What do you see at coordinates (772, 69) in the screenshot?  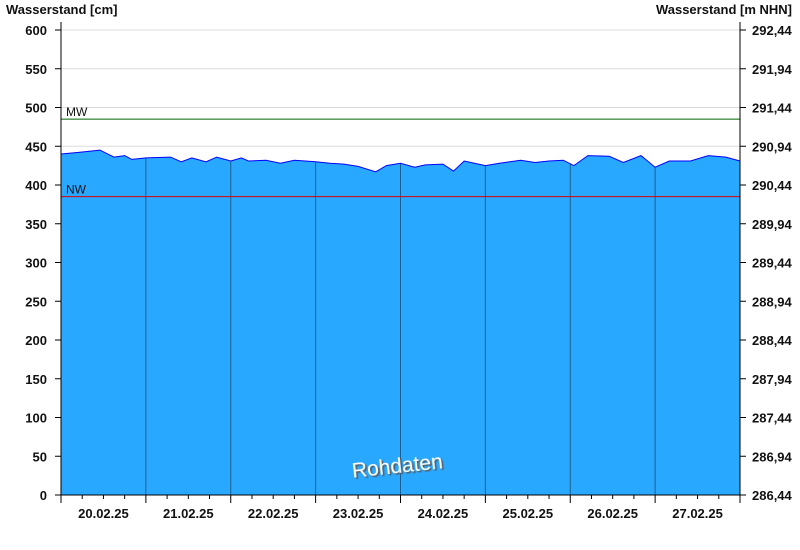 I see `y-tick-label-right: 291,94` at bounding box center [772, 69].